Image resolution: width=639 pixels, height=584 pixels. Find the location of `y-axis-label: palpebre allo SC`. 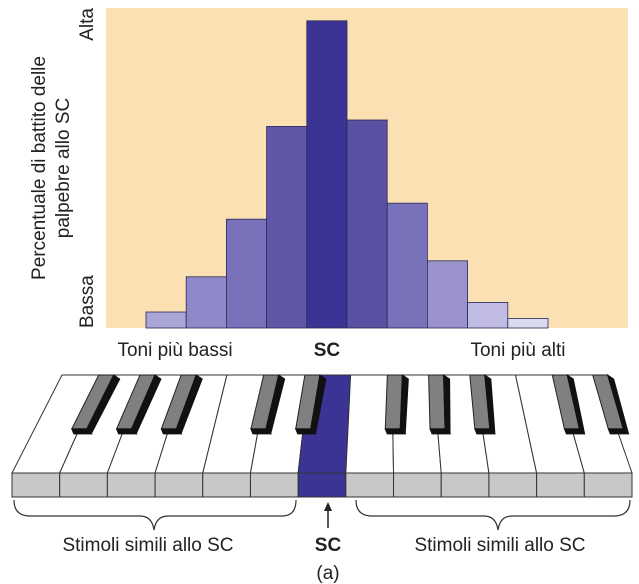

y-axis-label: palpebre allo SC is located at coordinates (63, 168).